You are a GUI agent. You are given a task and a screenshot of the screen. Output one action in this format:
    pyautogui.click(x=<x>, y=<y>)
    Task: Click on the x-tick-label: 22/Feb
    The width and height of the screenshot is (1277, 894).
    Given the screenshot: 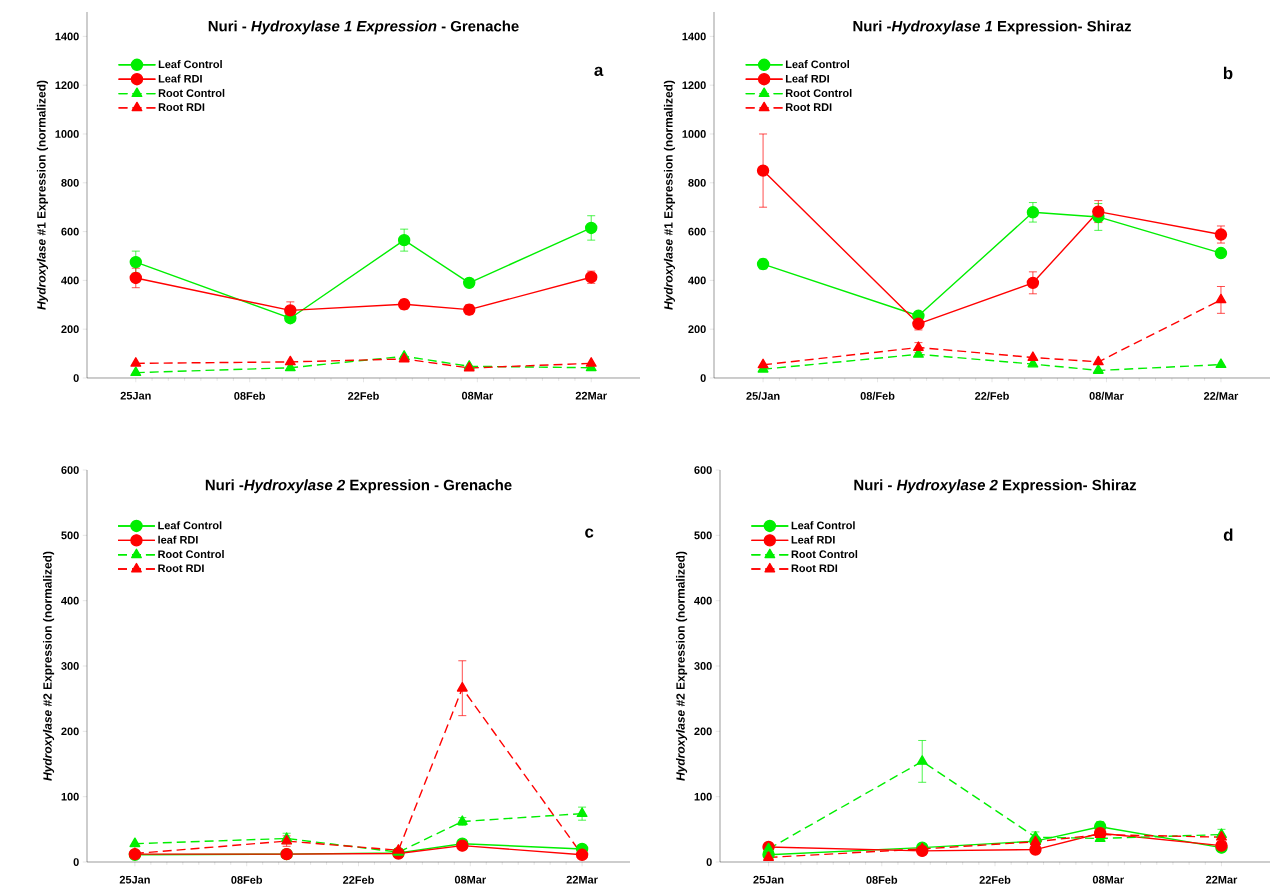 What is the action you would take?
    pyautogui.click(x=992, y=395)
    